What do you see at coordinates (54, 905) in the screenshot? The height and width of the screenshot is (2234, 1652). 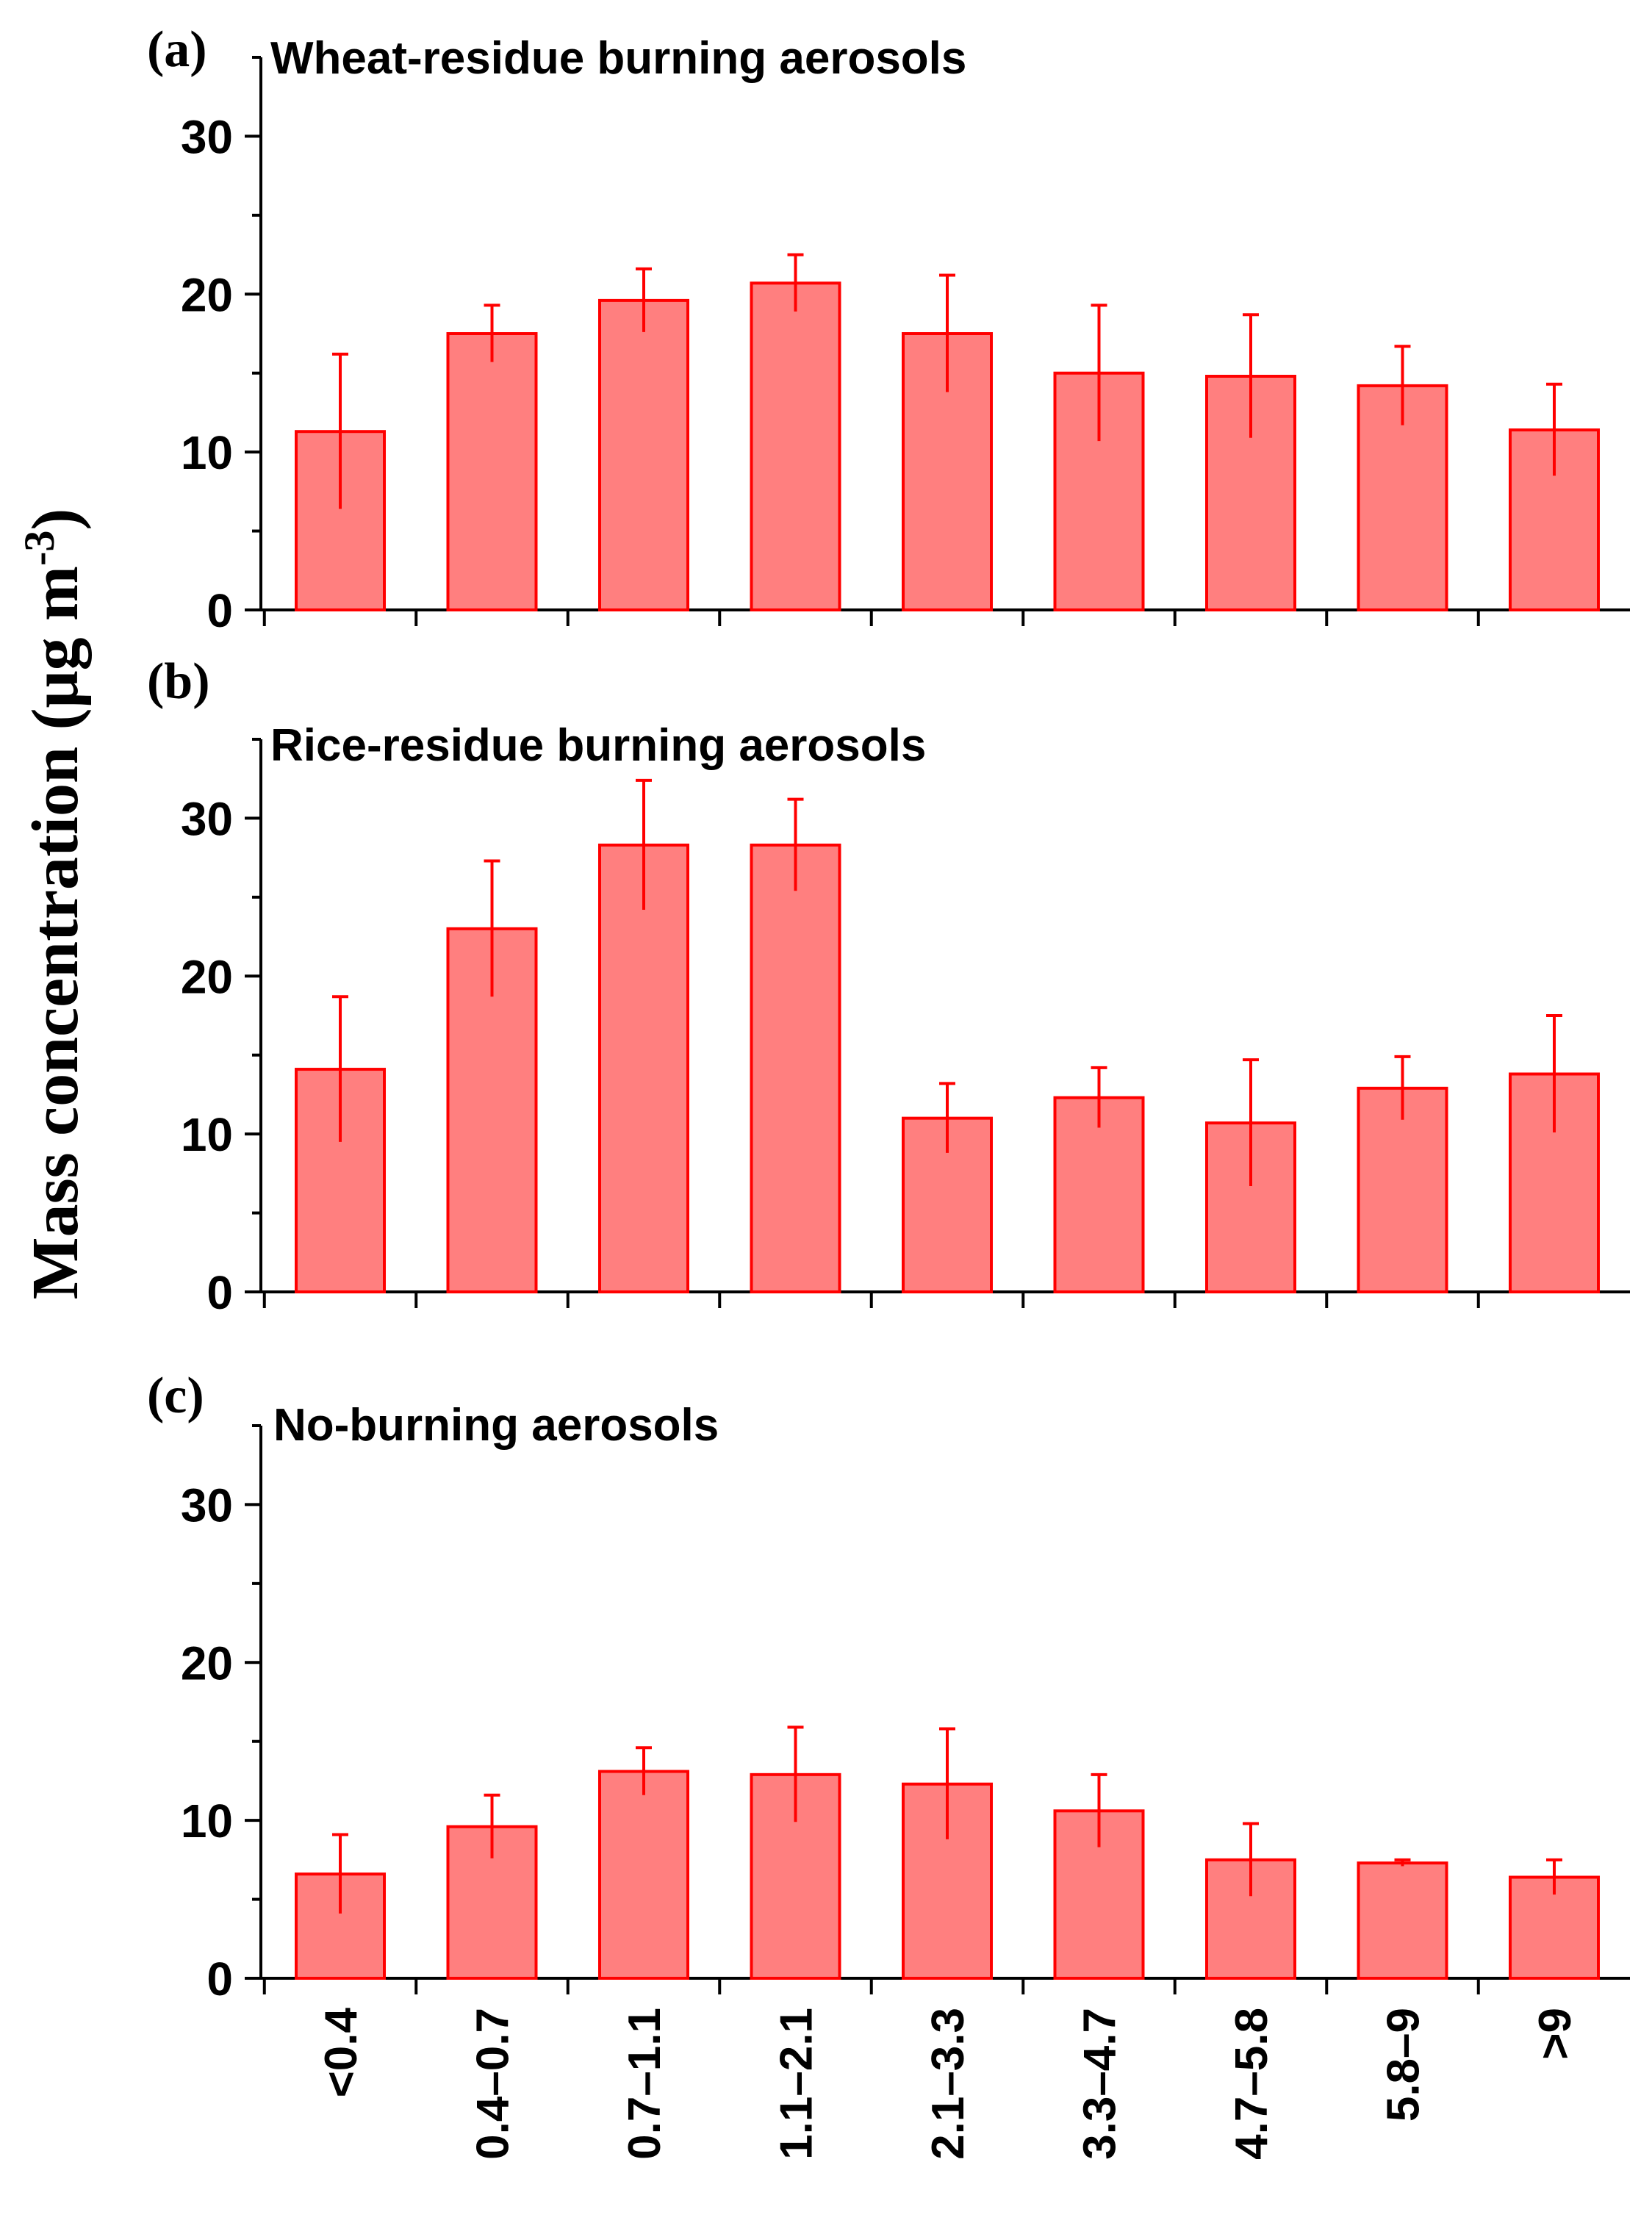 I see `y-axis-label: Mass concentration (μg m-3)` at bounding box center [54, 905].